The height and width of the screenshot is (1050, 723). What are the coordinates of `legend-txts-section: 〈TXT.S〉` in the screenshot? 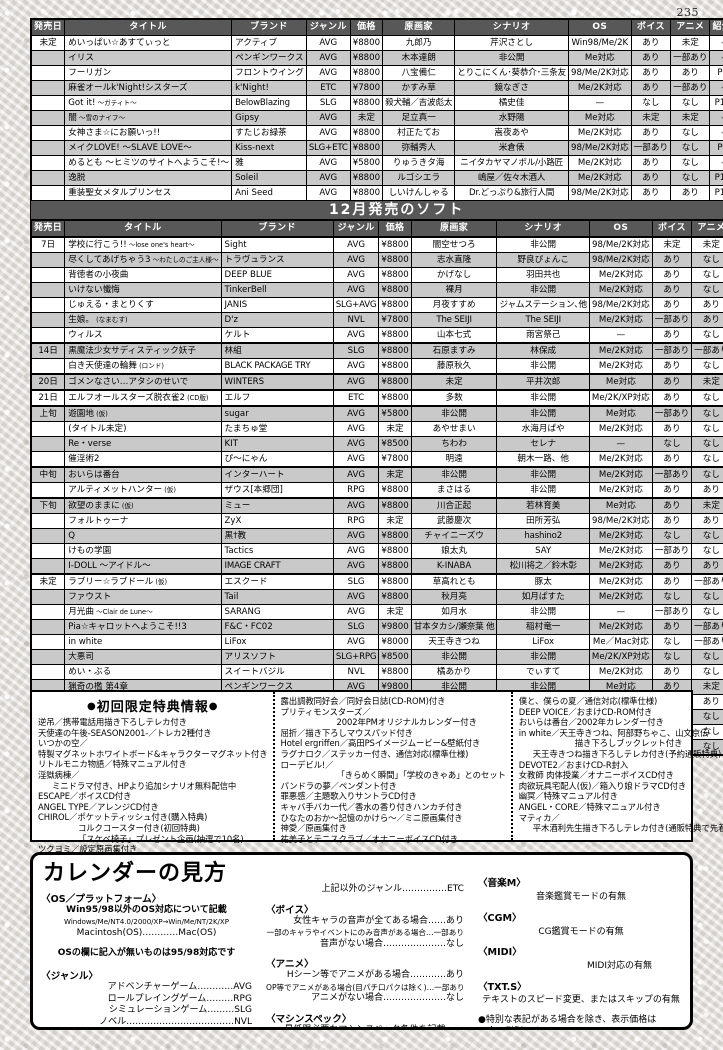 It's located at (502, 987).